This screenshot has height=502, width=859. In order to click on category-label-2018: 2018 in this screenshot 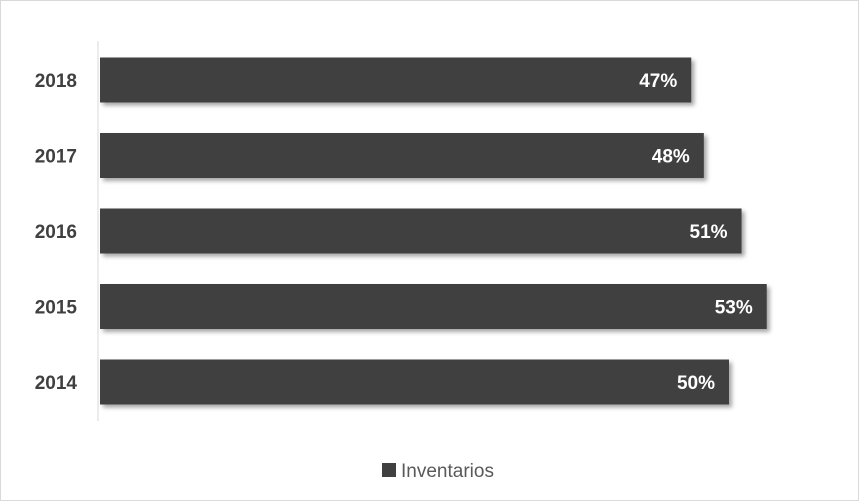, I will do `click(56, 81)`.